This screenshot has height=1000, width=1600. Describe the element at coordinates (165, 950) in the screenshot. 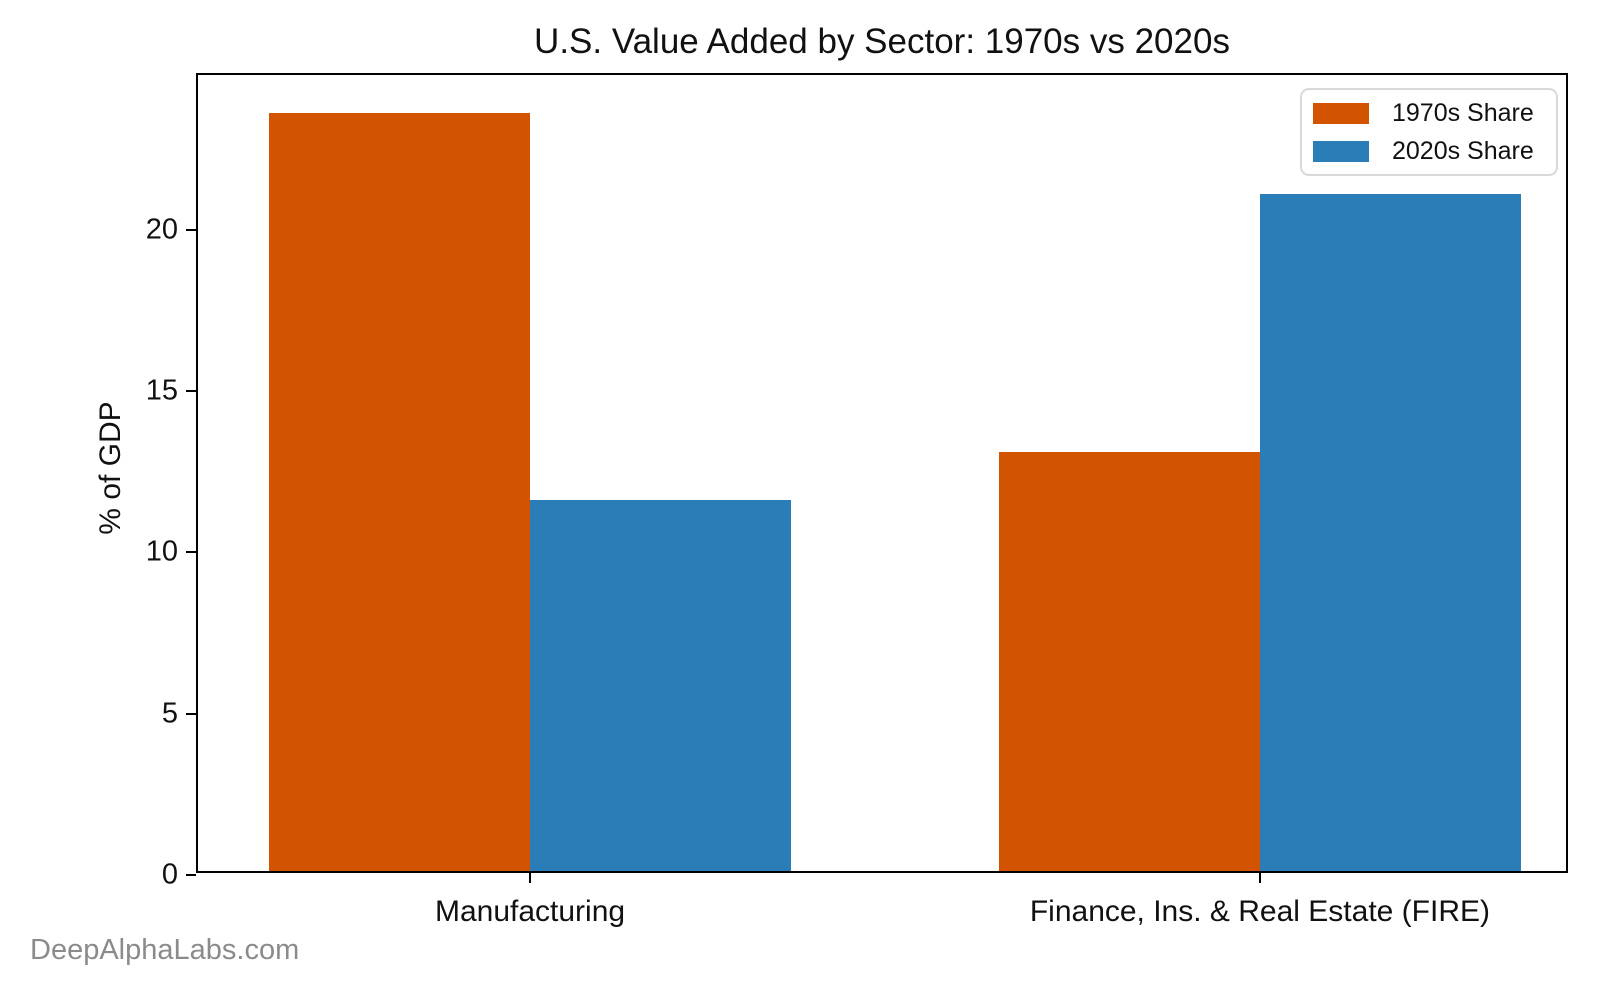

I see `watermark: DeepAlphaLabs.com` at that location.